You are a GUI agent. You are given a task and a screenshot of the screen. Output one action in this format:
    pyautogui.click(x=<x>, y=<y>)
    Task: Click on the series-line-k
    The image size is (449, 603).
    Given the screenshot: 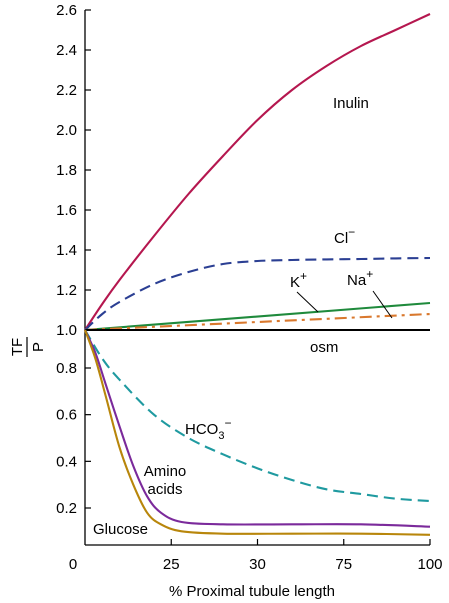 What is the action you would take?
    pyautogui.click(x=257, y=316)
    